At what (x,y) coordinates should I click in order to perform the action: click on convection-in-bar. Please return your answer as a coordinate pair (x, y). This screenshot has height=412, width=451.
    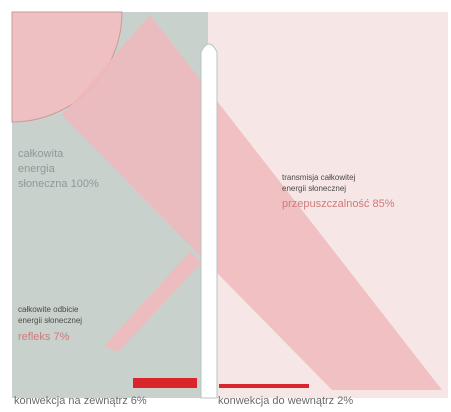
    Looking at the image, I should click on (264, 386).